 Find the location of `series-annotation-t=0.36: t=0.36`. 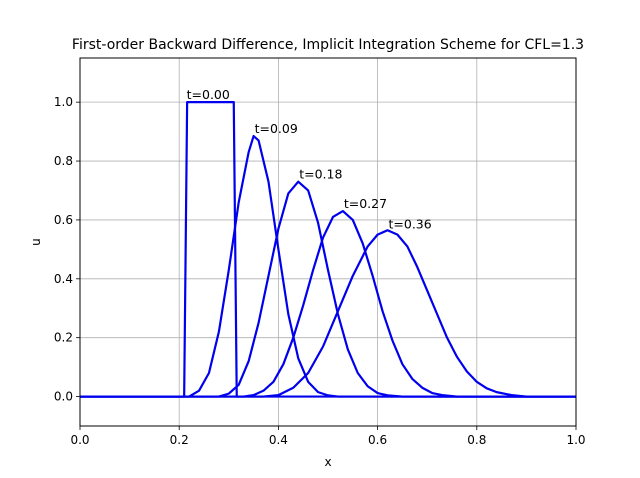

series-annotation-t=0.36: t=0.36 is located at coordinates (410, 224).